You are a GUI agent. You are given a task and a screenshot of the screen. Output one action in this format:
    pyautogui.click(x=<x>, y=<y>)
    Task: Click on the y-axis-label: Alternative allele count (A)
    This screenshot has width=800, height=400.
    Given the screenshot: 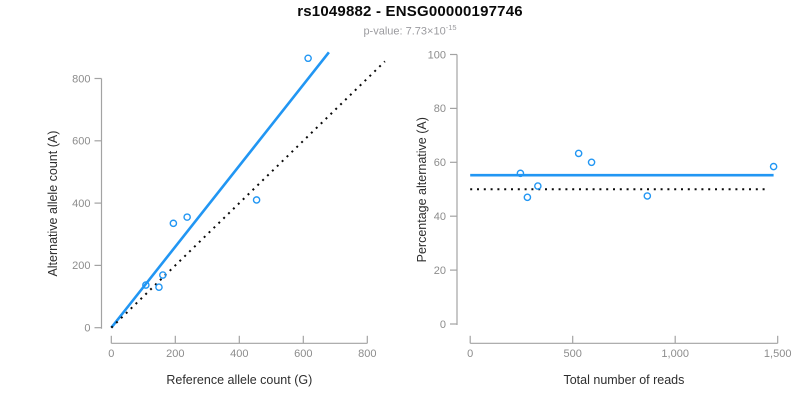 What is the action you would take?
    pyautogui.click(x=53, y=204)
    